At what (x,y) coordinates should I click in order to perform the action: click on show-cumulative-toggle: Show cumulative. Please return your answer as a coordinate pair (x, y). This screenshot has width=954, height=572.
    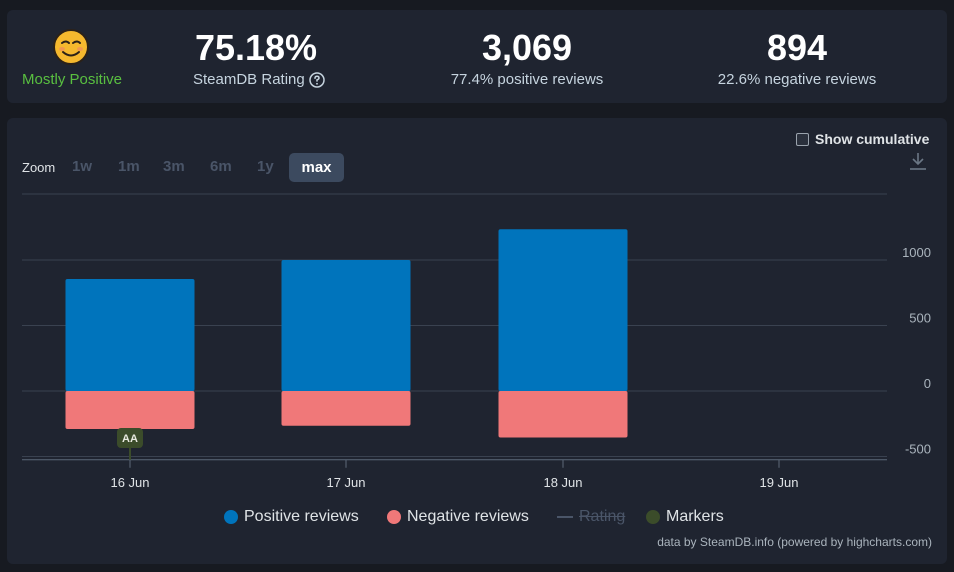
    Looking at the image, I should click on (862, 139).